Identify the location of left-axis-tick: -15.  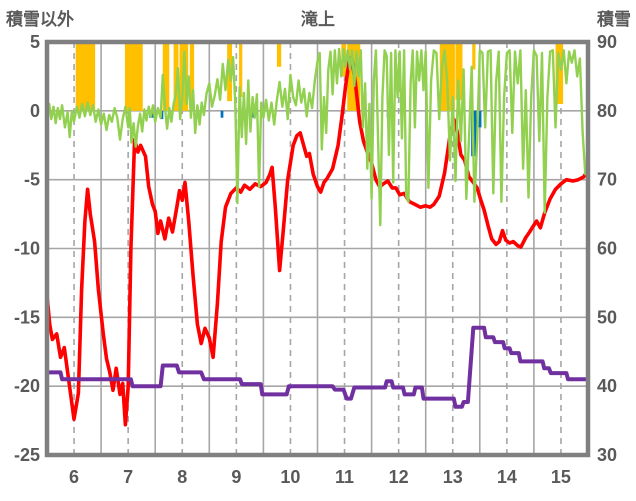
(27, 317).